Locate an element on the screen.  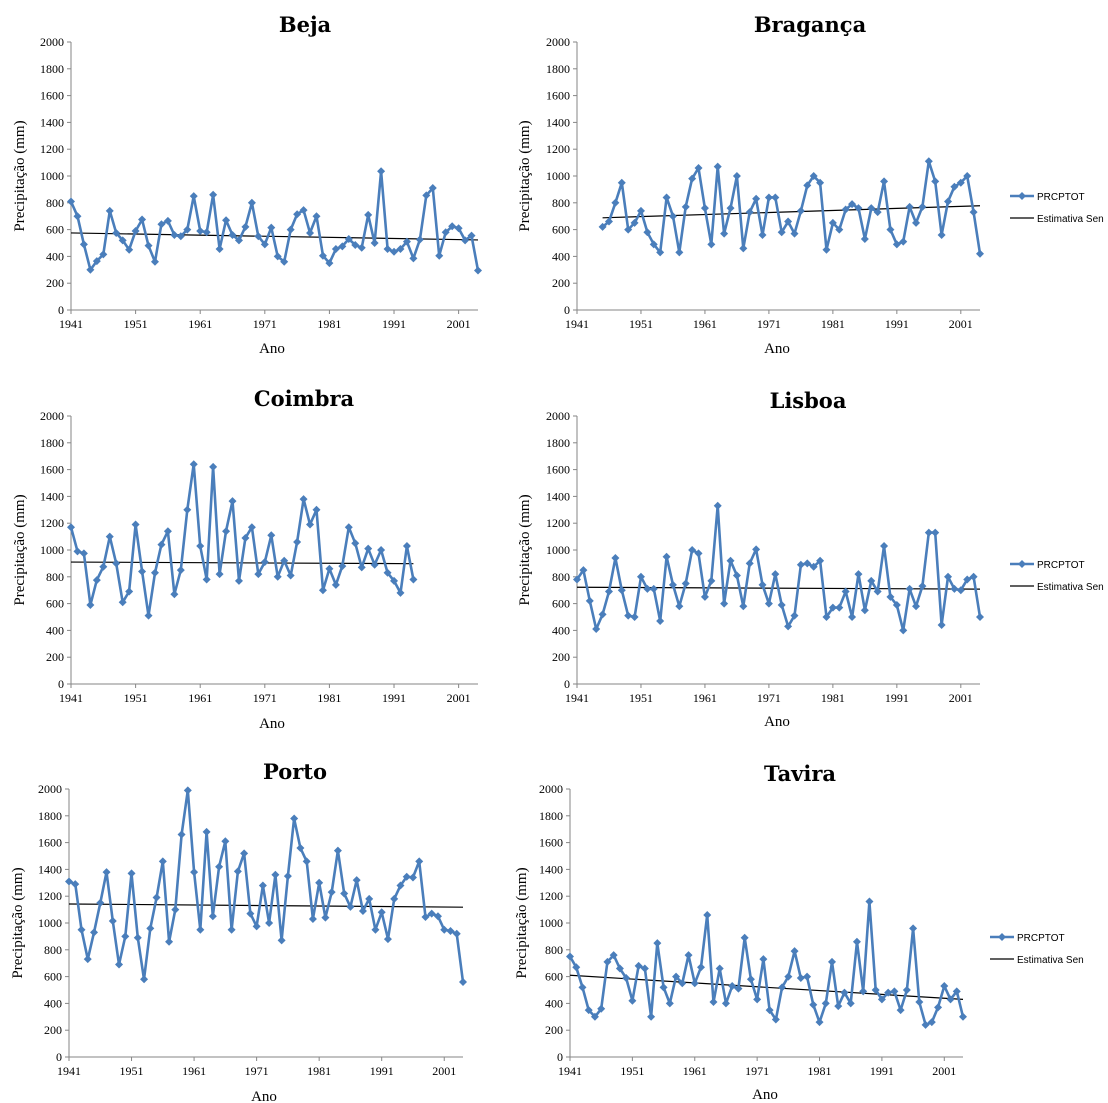
y-tick-label: 1200 is located at coordinates (52, 149).